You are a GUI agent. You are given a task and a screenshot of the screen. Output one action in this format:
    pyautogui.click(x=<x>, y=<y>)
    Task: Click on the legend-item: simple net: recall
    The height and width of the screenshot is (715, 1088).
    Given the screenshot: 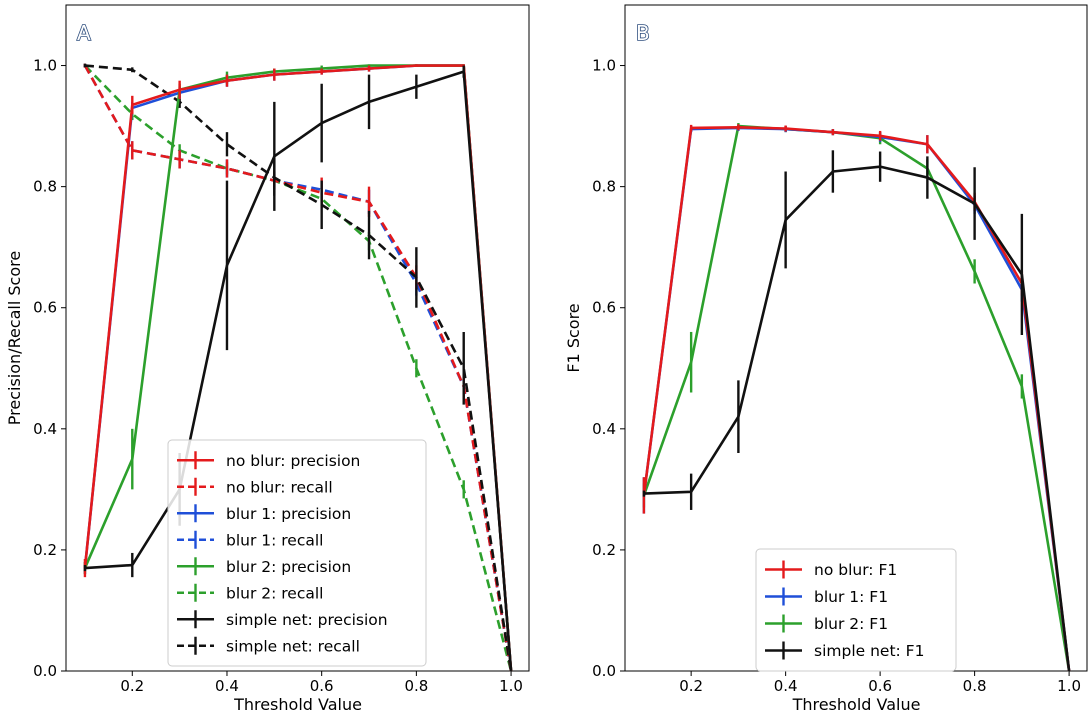 What is the action you would take?
    pyautogui.click(x=268, y=645)
    